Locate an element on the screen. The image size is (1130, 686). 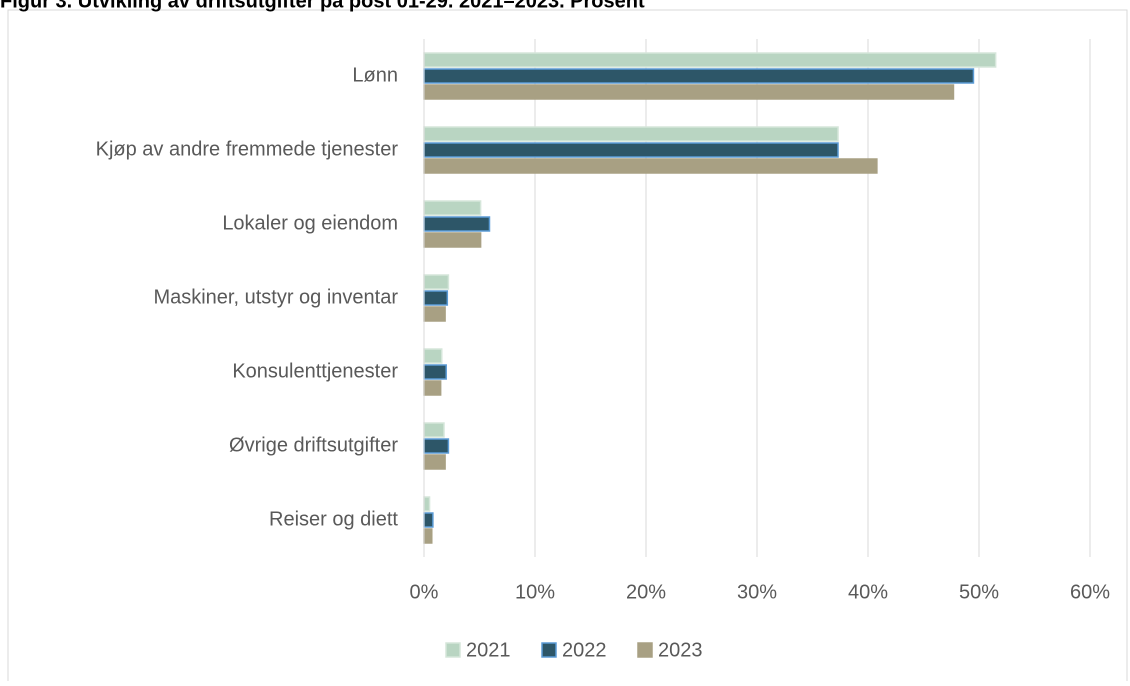
x-tick-label: 20% is located at coordinates (646, 592).